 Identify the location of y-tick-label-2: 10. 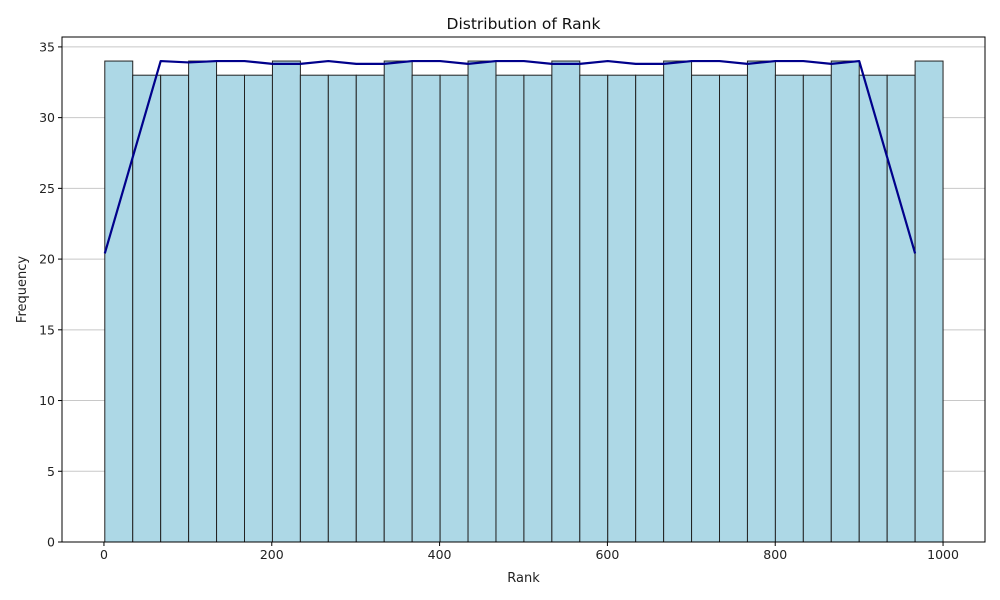
(47, 400).